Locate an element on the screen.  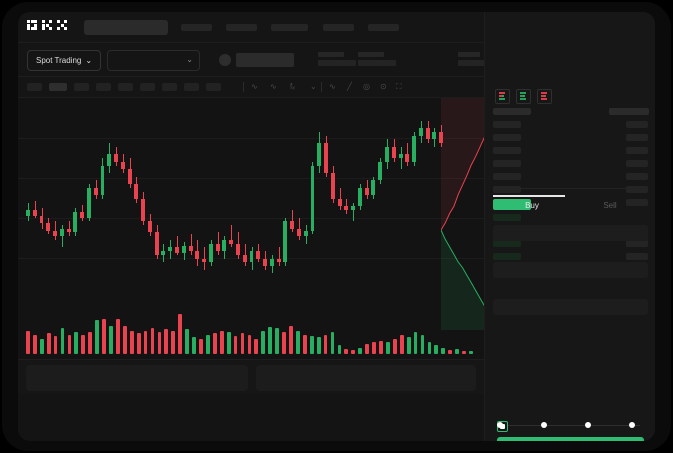
tab-sell: Sell is located at coordinates (610, 205).